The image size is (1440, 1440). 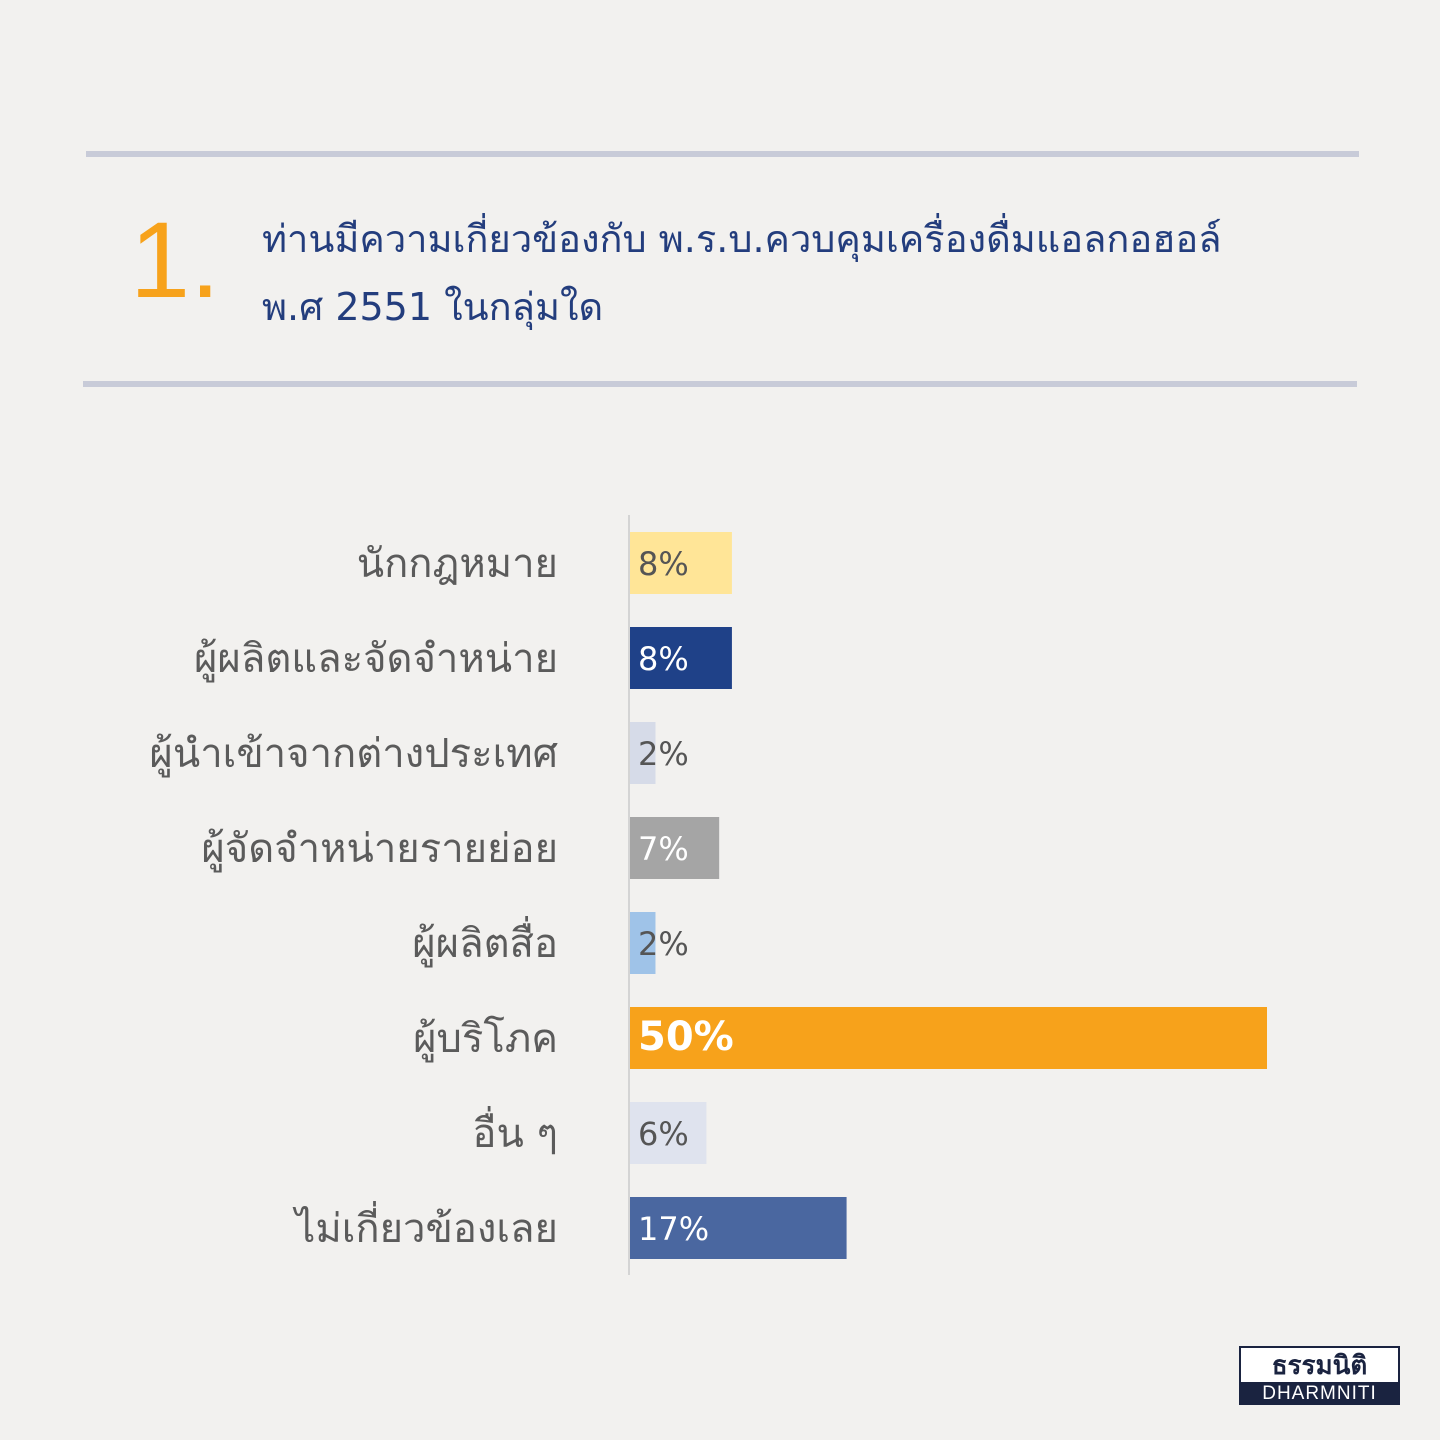 What do you see at coordinates (673, 1229) in the screenshot?
I see `value-label: 17%` at bounding box center [673, 1229].